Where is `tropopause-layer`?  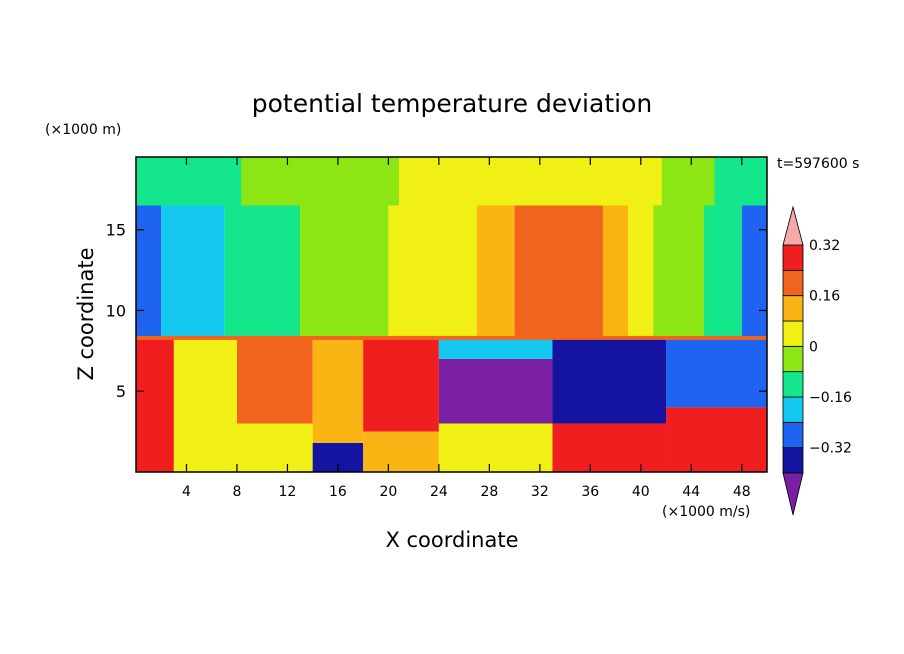 tropopause-layer is located at coordinates (451, 337).